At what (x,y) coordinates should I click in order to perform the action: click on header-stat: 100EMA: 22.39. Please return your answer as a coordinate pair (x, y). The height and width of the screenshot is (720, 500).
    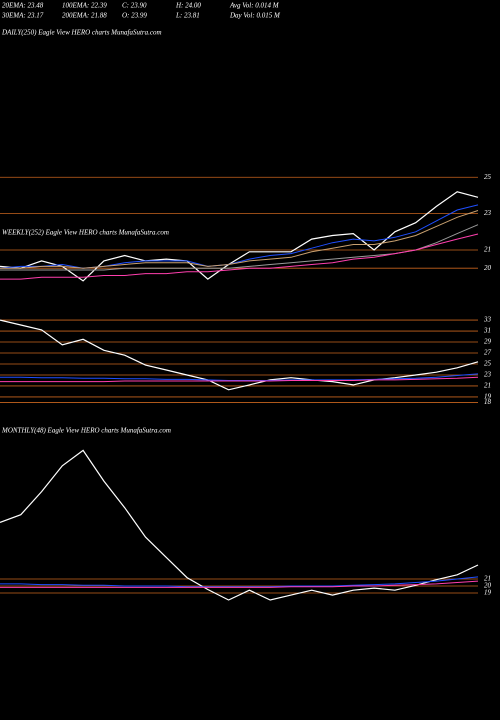
    Looking at the image, I should click on (84, 6).